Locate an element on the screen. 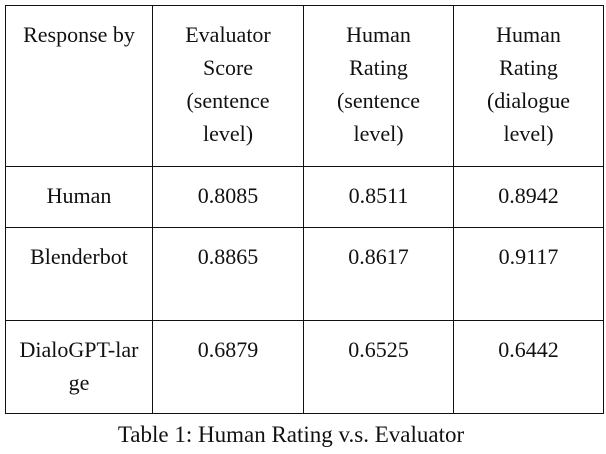  cell: 0.6879 is located at coordinates (228, 367).